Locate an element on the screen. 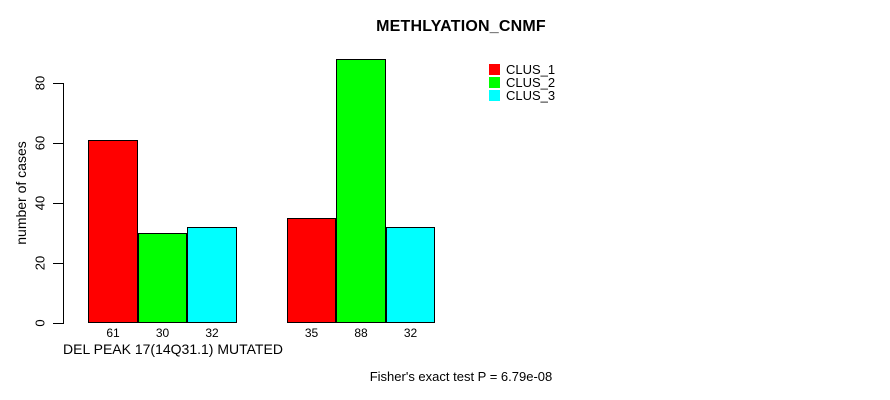 The height and width of the screenshot is (400, 890). y-tick-label: 0 is located at coordinates (40, 323).